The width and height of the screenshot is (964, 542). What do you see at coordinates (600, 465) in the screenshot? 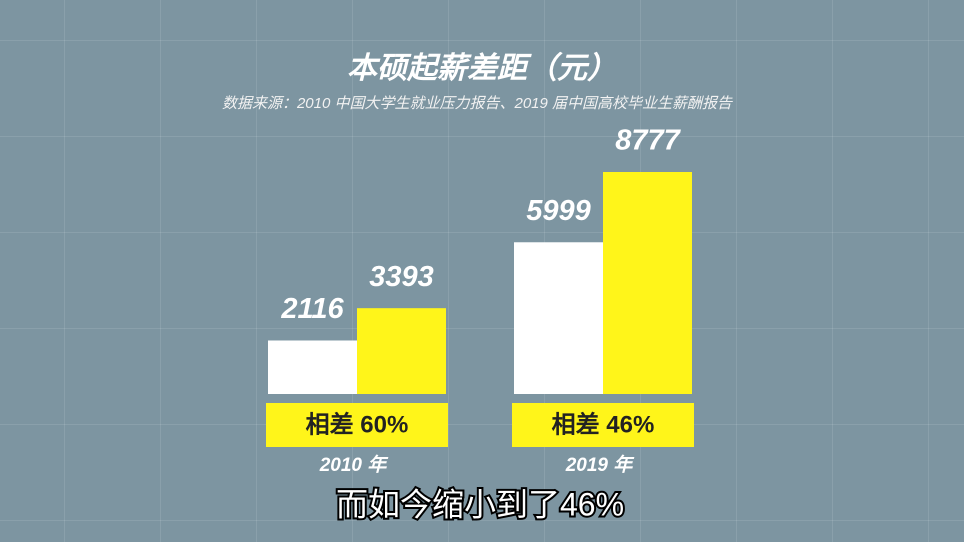
I see `x-tick-label: 2019 年` at bounding box center [600, 465].